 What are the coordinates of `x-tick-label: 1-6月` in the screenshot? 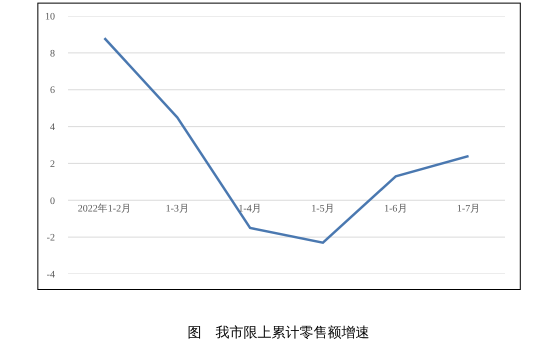 It's located at (396, 208).